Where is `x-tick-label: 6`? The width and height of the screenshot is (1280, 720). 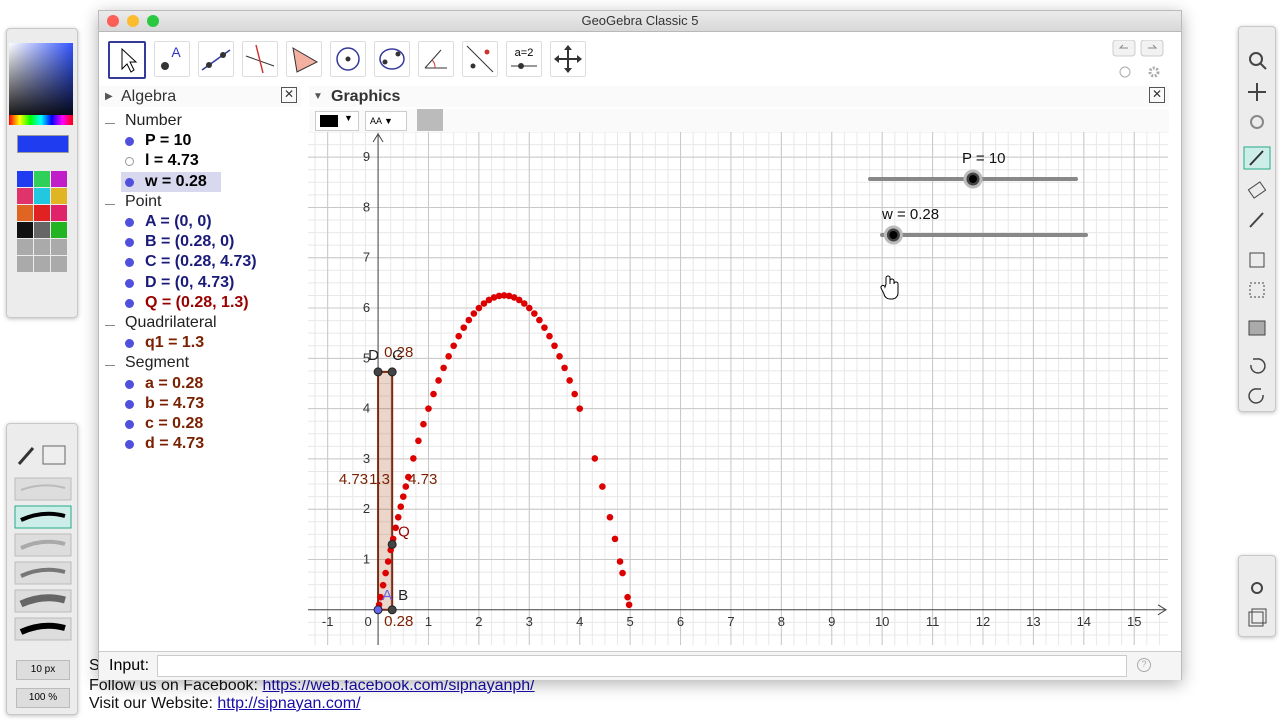 x-tick-label: 6 is located at coordinates (680, 621).